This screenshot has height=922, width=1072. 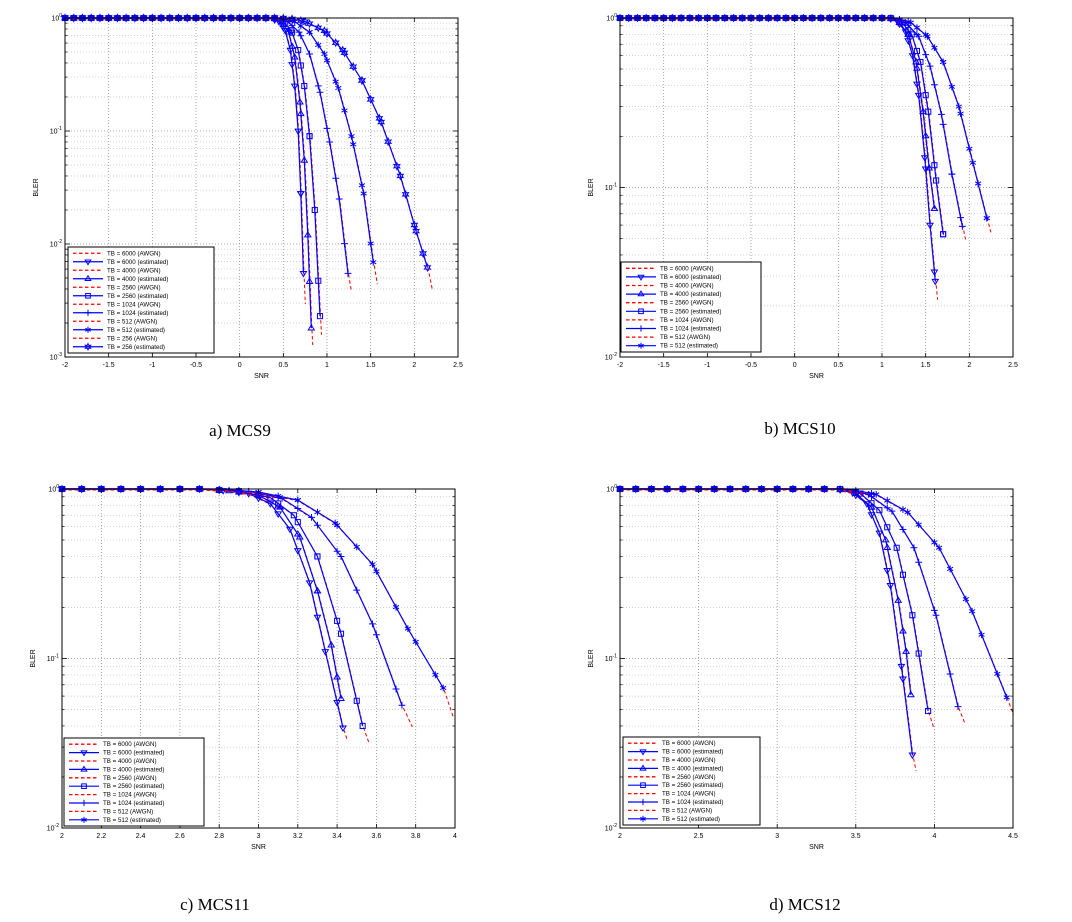 What do you see at coordinates (777, 836) in the screenshot?
I see `svg-text: 3` at bounding box center [777, 836].